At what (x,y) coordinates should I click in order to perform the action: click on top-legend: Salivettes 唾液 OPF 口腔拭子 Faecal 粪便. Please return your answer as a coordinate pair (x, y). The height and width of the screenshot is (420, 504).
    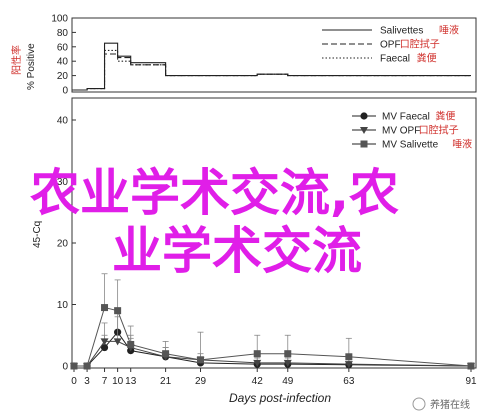
    Looking at the image, I should click on (390, 44).